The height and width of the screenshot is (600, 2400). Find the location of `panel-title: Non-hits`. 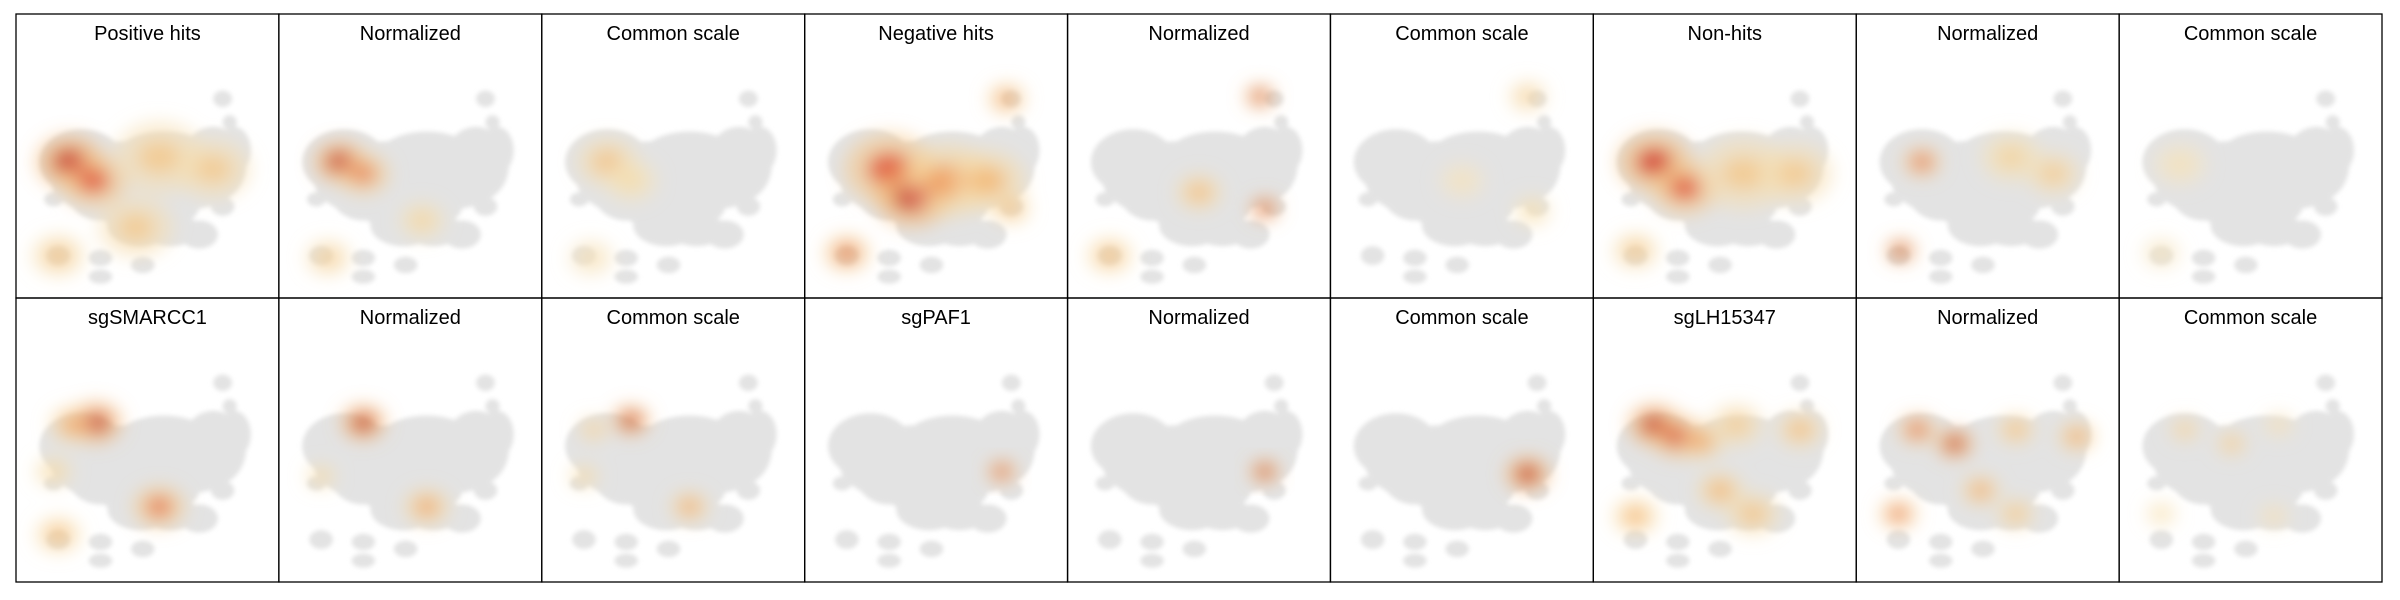

panel-title: Non-hits is located at coordinates (1725, 34).